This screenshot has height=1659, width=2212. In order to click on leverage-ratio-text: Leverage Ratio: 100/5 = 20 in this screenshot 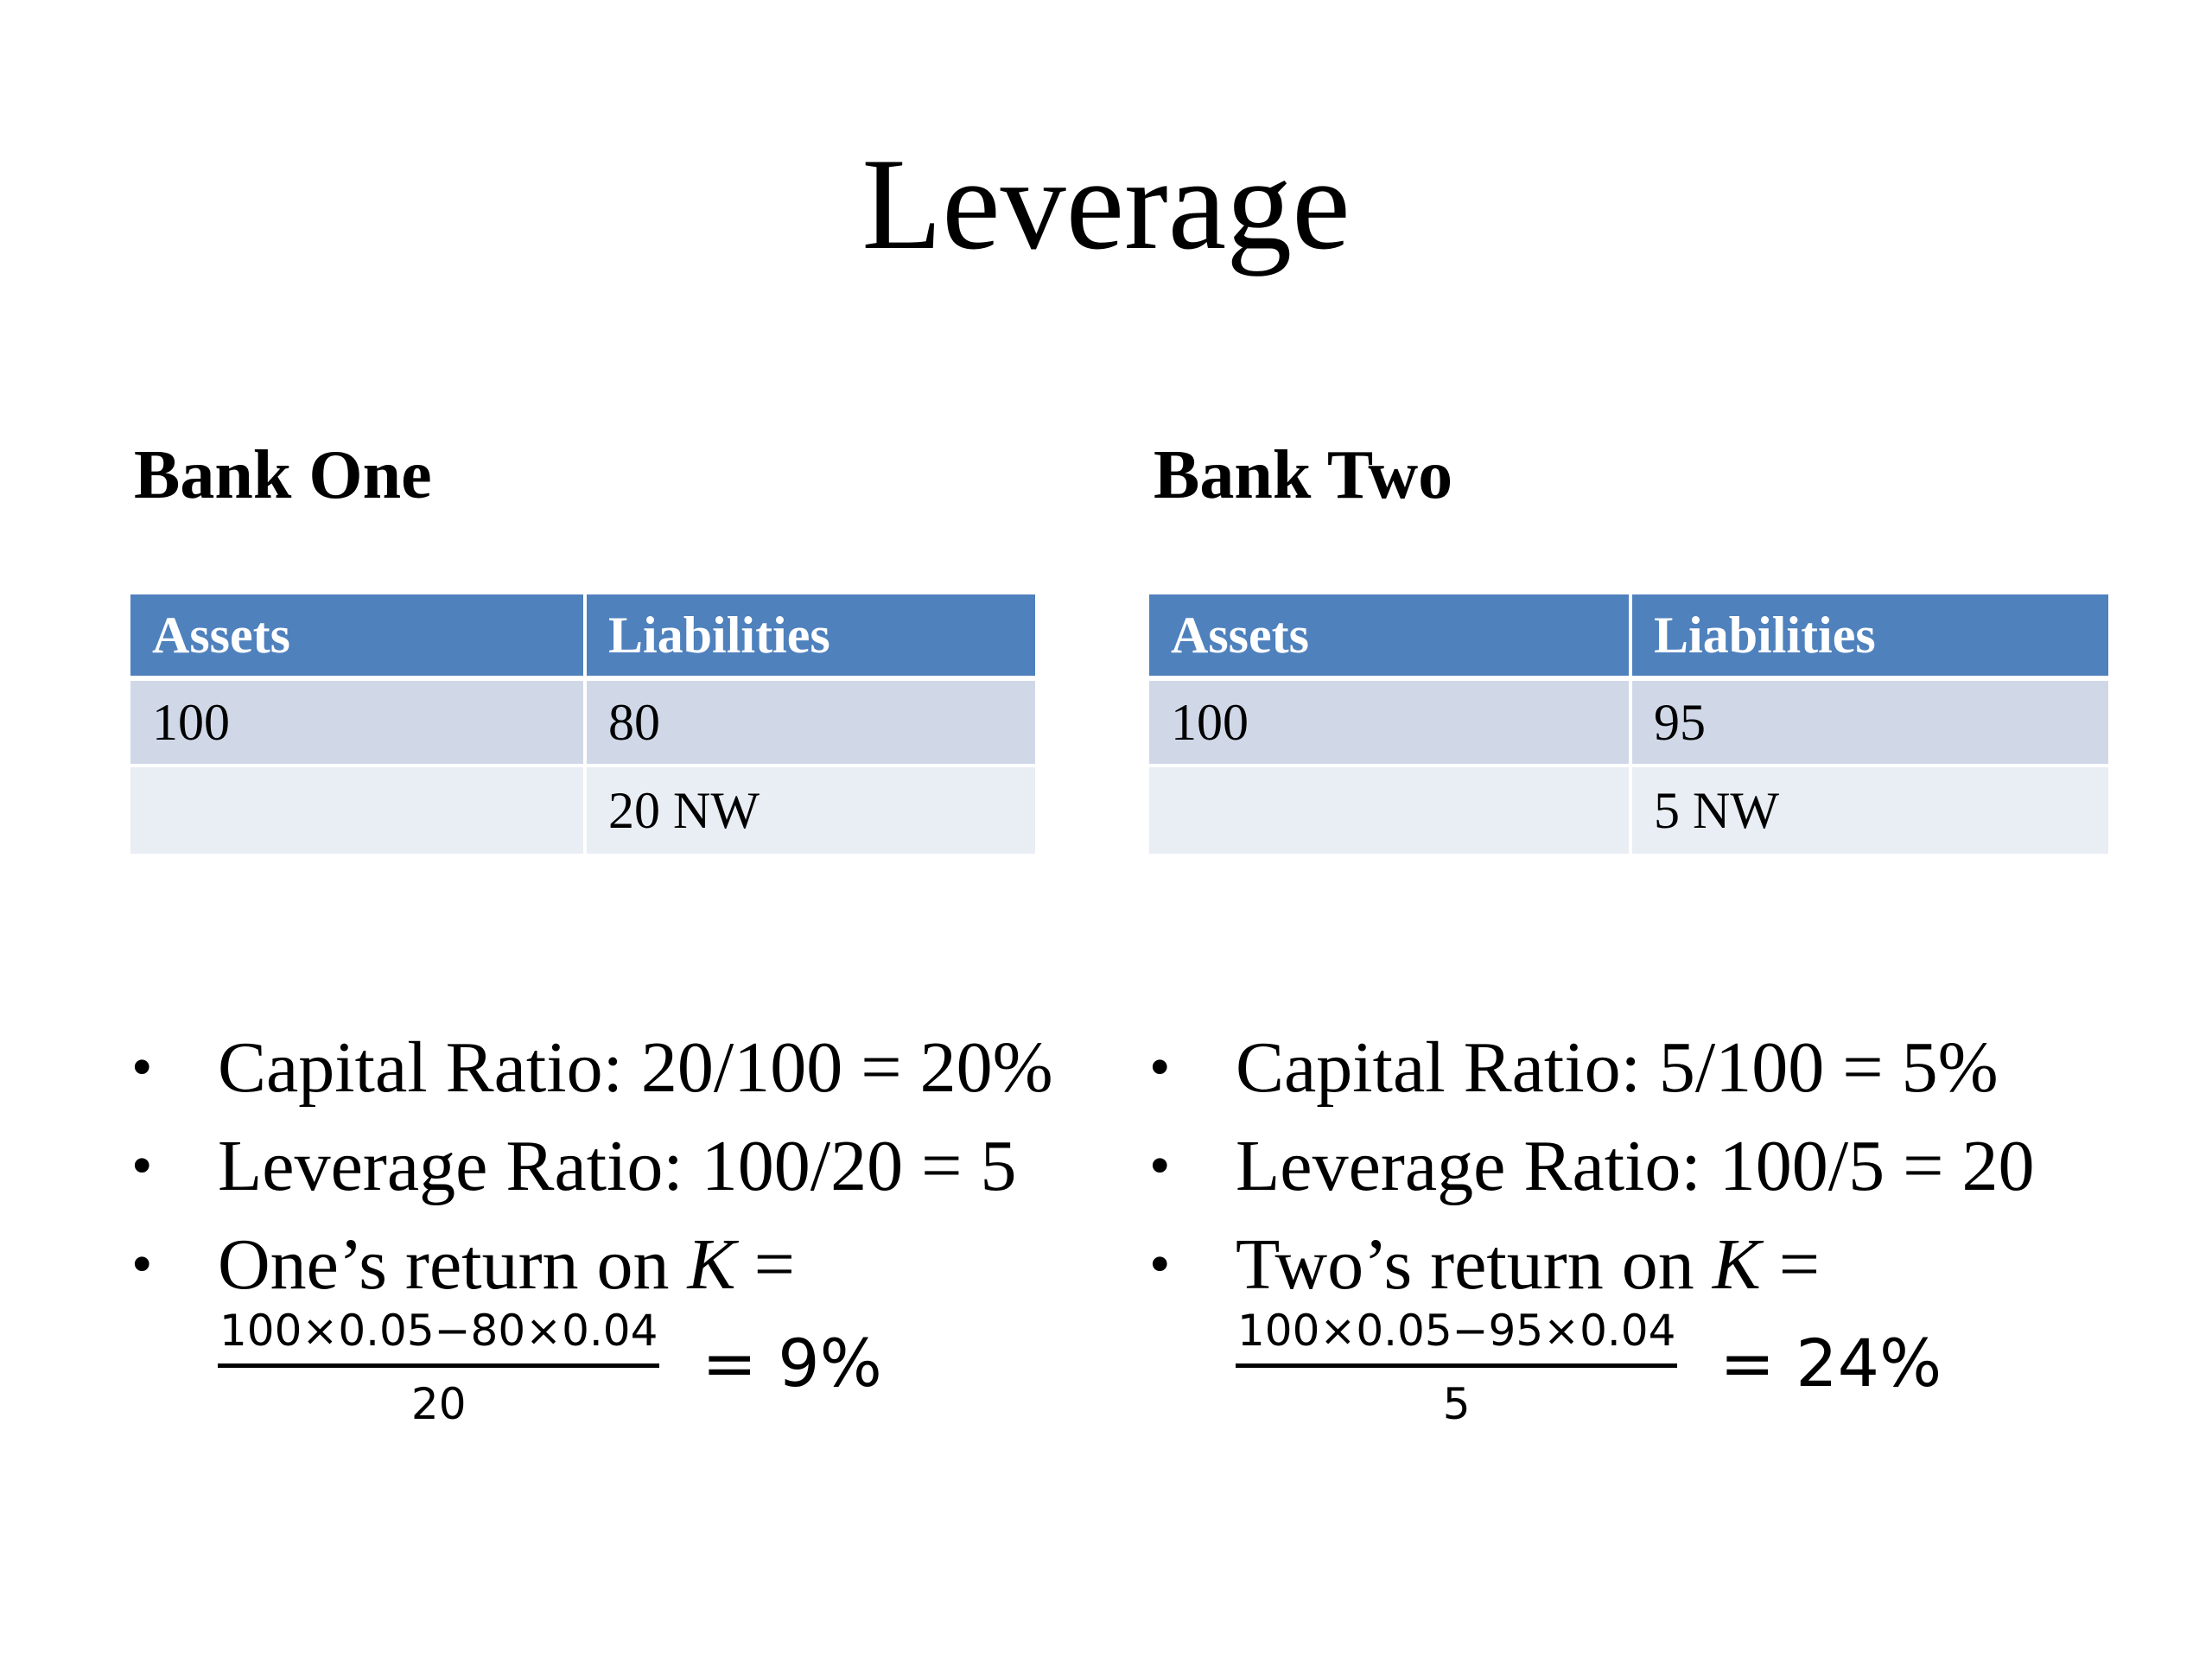, I will do `click(1635, 1166)`.